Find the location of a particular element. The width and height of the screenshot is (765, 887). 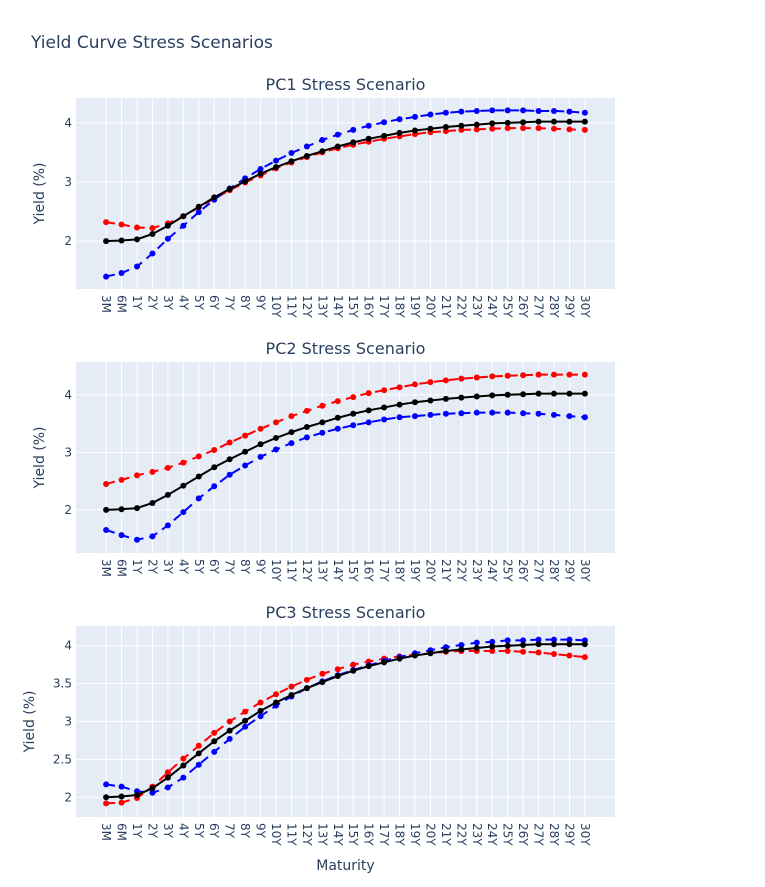

x-tick-label: 25Y is located at coordinates (508, 570).